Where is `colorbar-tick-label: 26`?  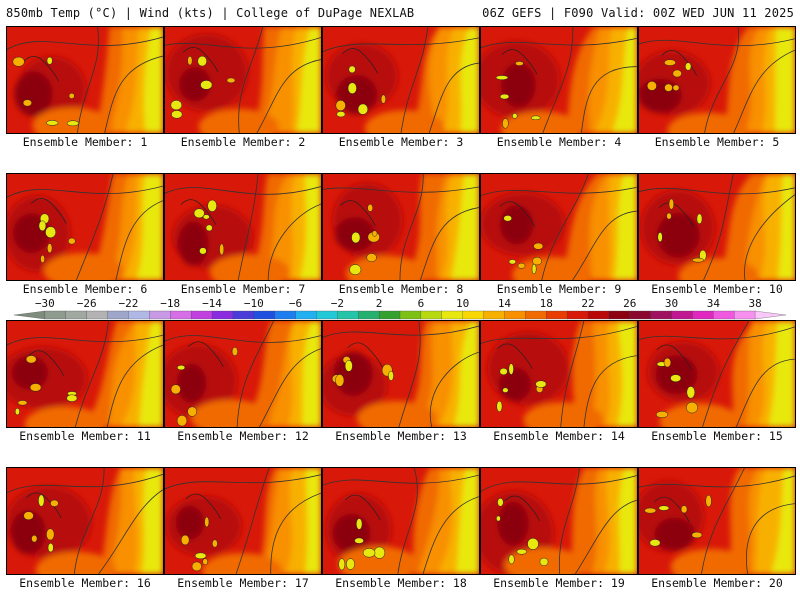
colorbar-tick-label: 26 is located at coordinates (629, 303).